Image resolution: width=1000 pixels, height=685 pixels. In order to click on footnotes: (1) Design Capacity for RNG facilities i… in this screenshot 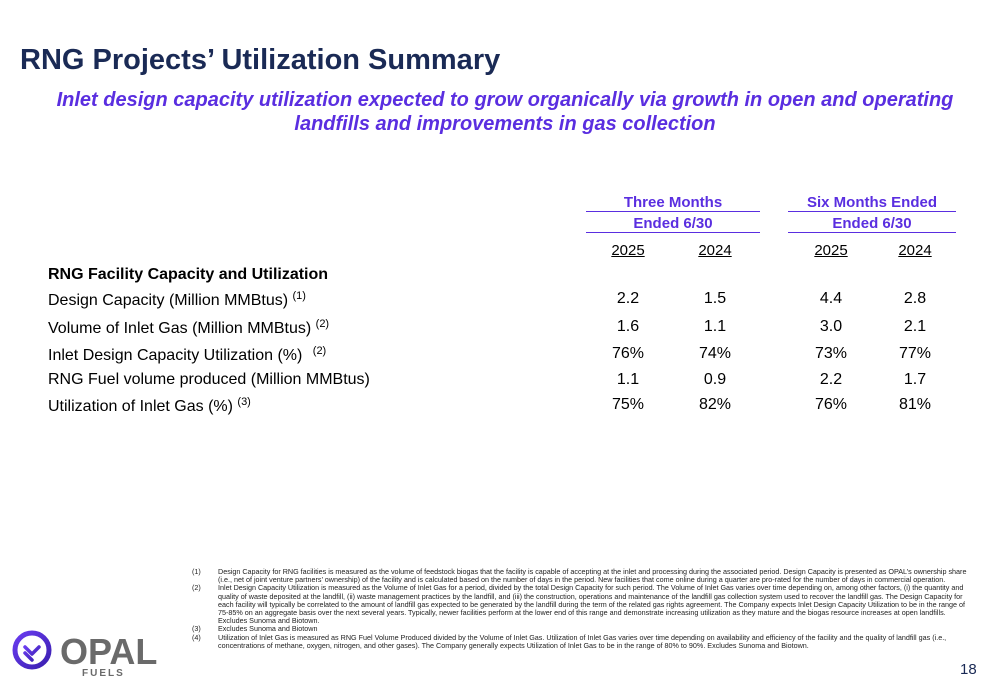, I will do `click(579, 608)`.